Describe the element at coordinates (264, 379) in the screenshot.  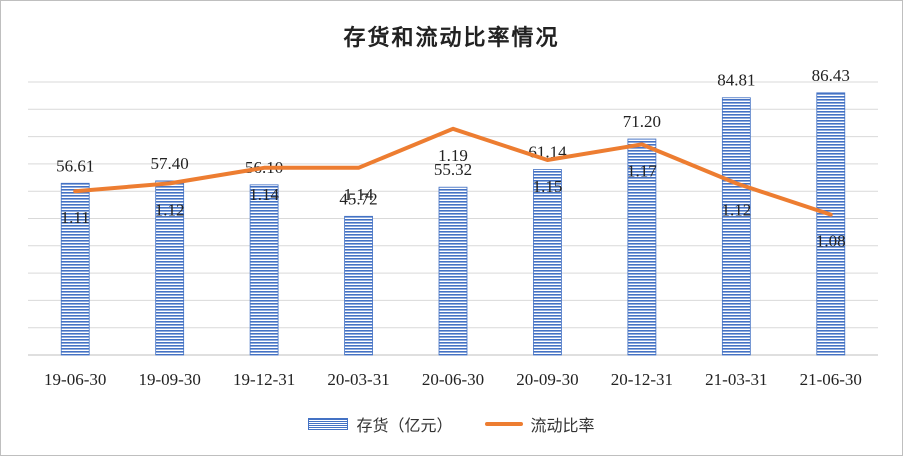
I see `x-tick-label: 19-12-31` at that location.